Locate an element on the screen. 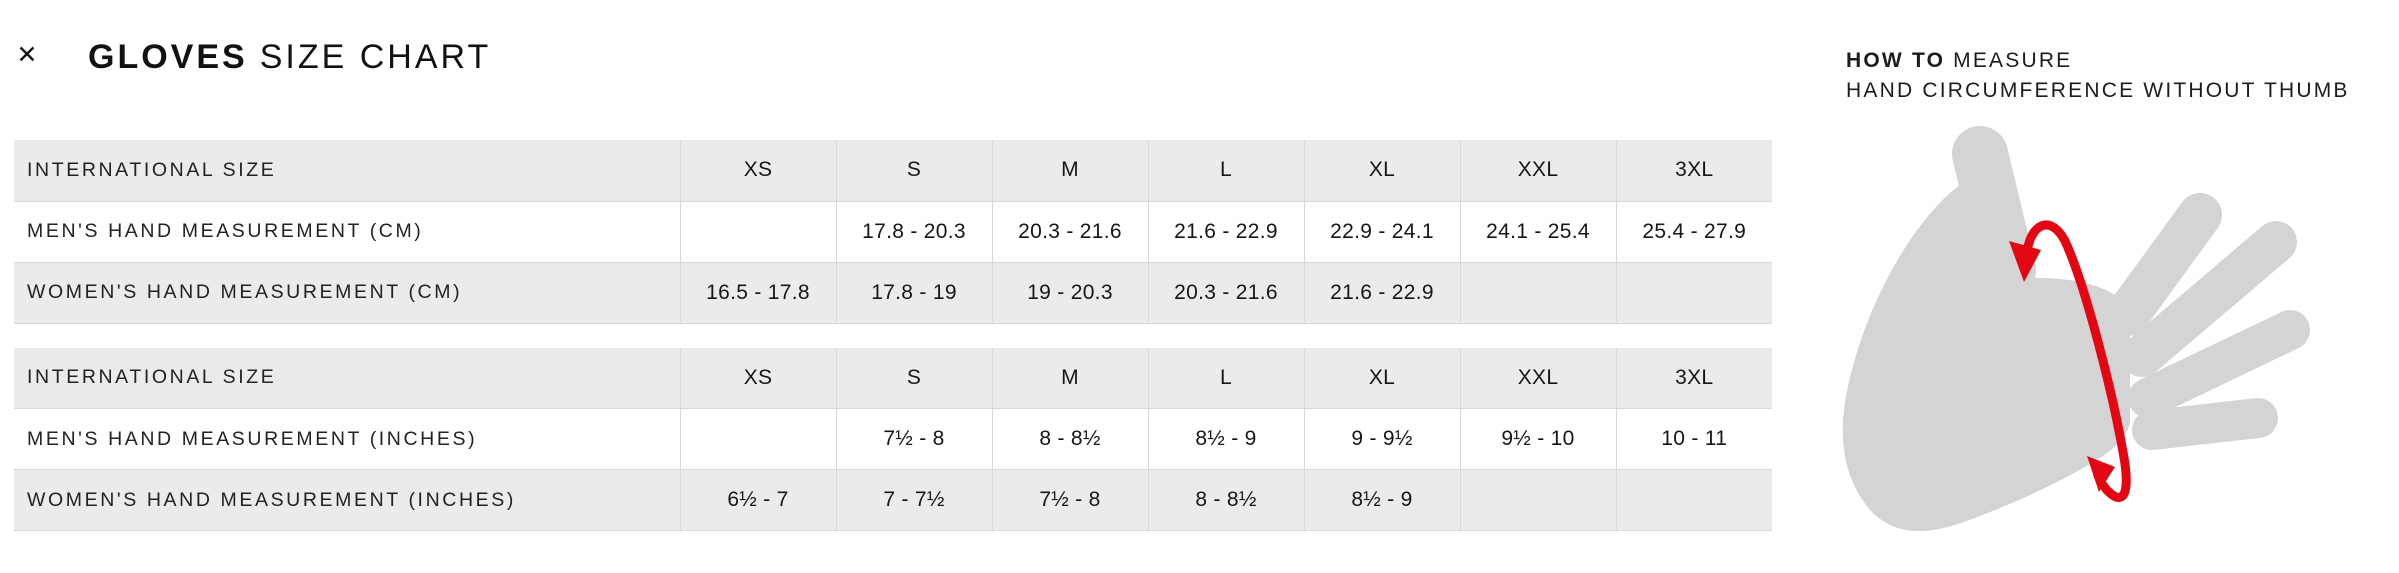 This screenshot has width=2399, height=573. size-cell: 9½ - 10 is located at coordinates (1537, 439).